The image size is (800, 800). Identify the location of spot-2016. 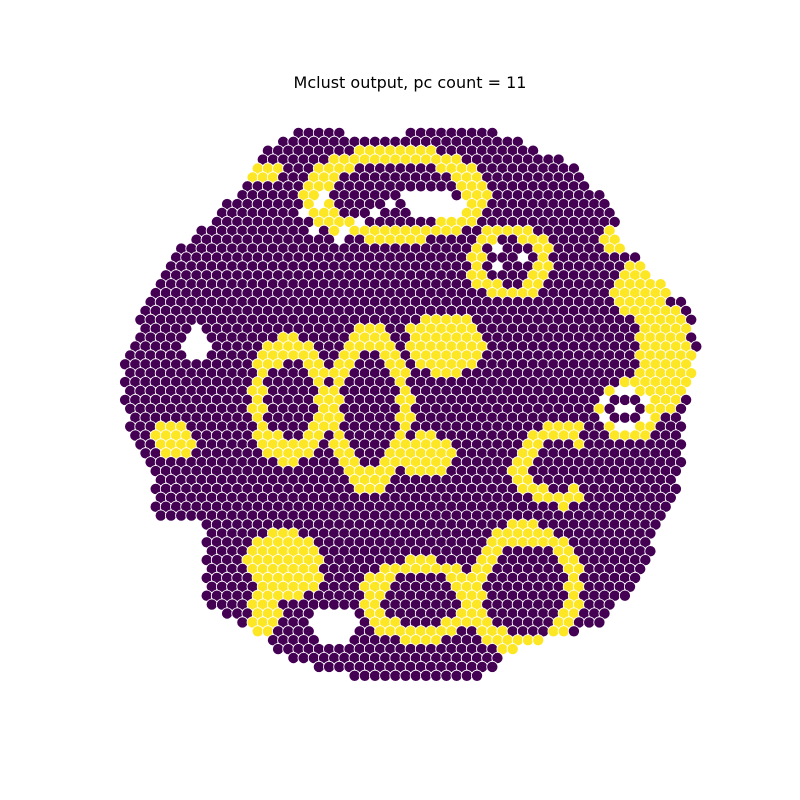
(660, 515).